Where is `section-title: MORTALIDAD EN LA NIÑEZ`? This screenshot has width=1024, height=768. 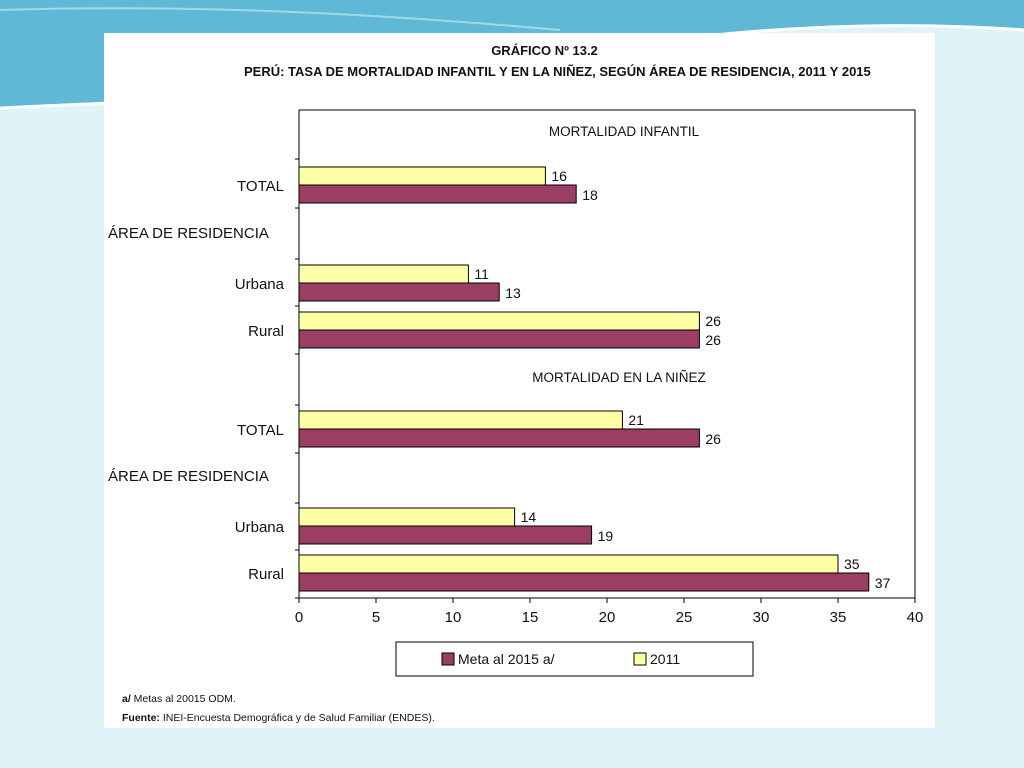 section-title: MORTALIDAD EN LA NIÑEZ is located at coordinates (619, 377).